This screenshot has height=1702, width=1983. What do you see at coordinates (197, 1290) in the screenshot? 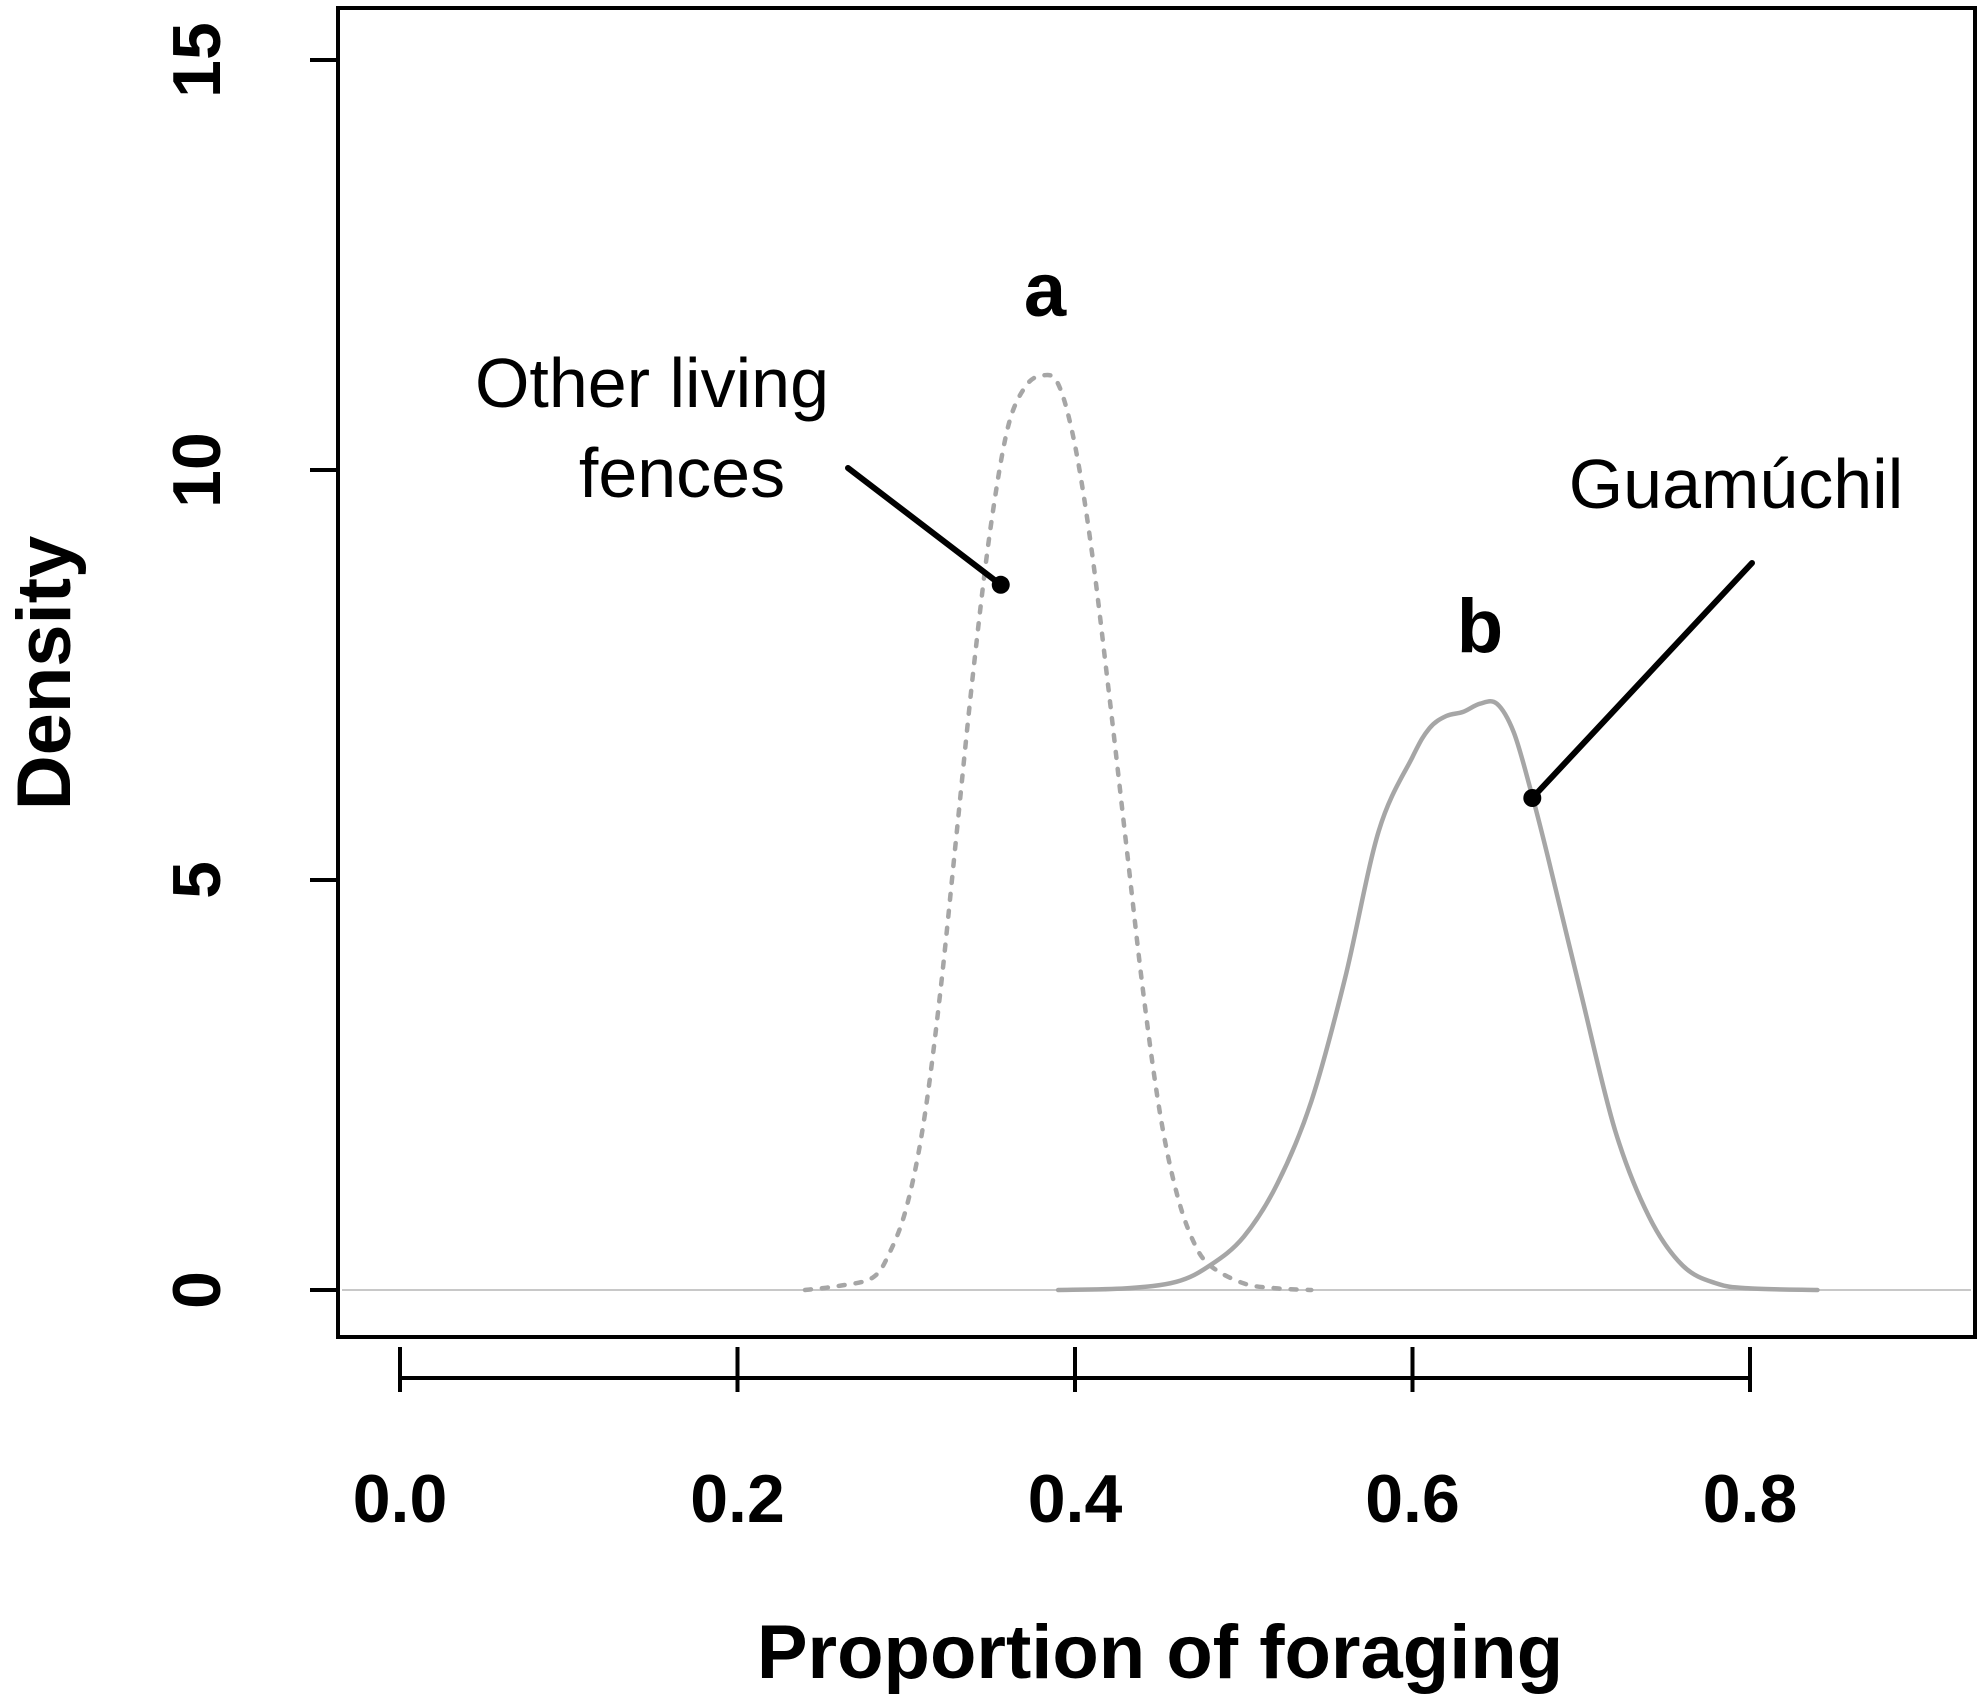
I see `y-tick-label: 0` at bounding box center [197, 1290].